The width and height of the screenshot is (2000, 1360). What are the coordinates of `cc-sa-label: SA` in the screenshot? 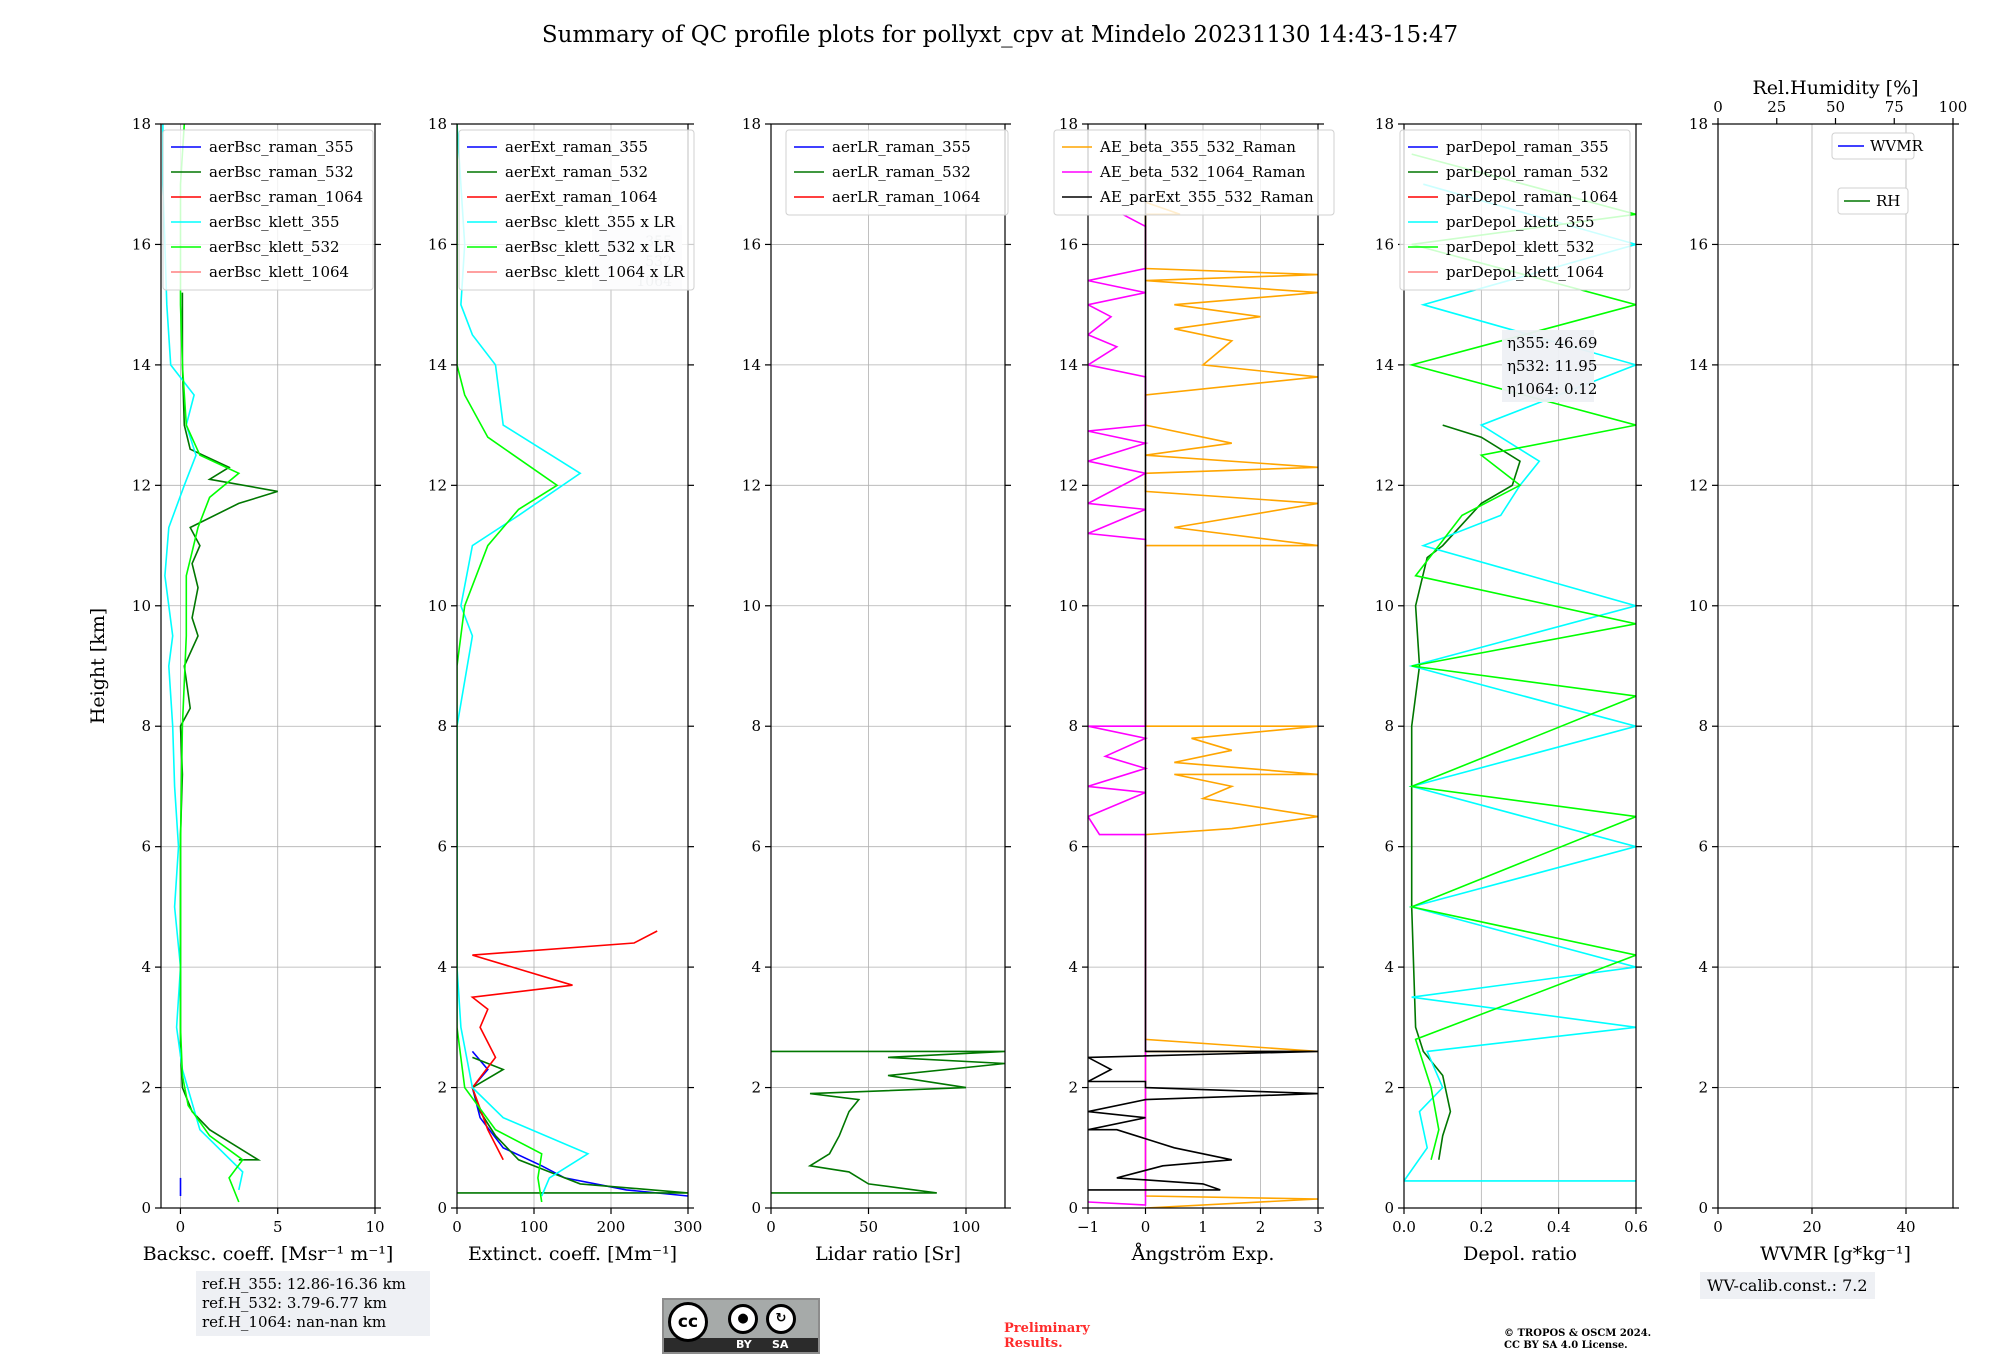 It's located at (780, 1344).